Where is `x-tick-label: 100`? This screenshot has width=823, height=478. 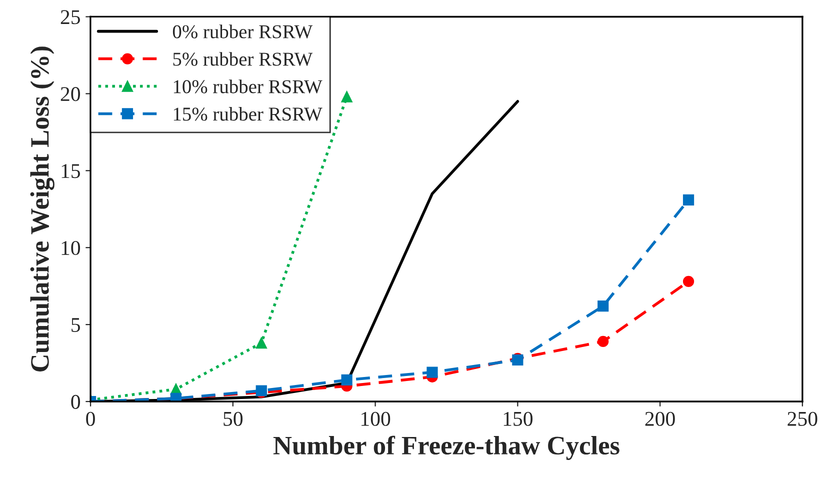
x-tick-label: 100 is located at coordinates (375, 419).